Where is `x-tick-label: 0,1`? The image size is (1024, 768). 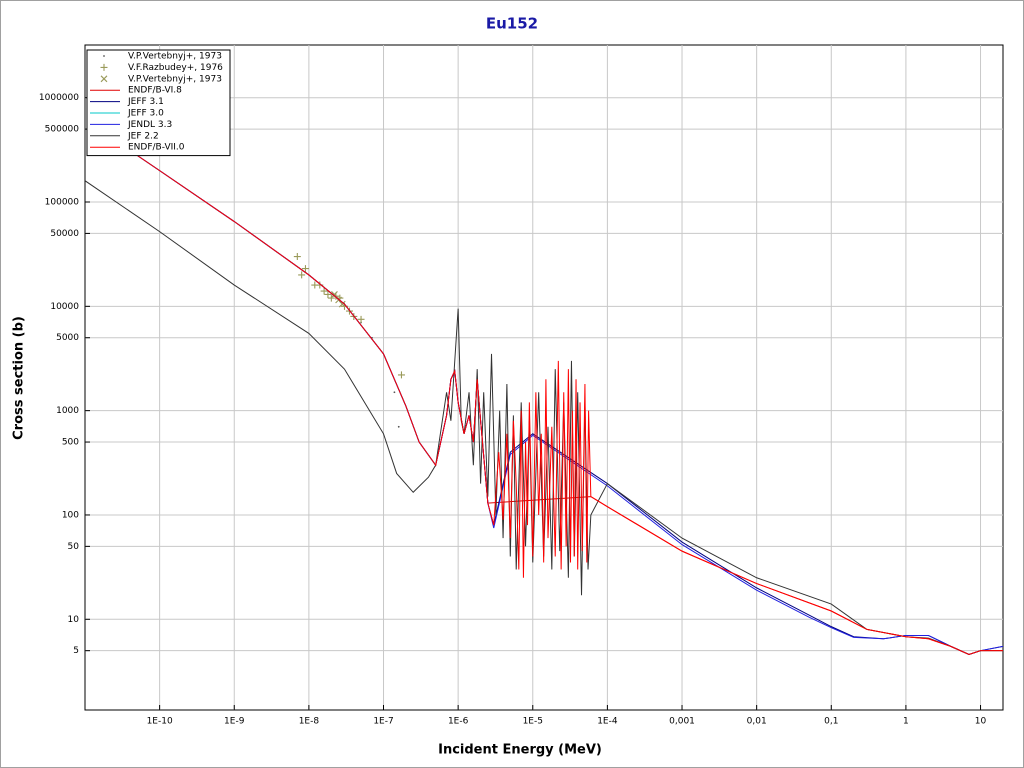 x-tick-label: 0,1 is located at coordinates (831, 722).